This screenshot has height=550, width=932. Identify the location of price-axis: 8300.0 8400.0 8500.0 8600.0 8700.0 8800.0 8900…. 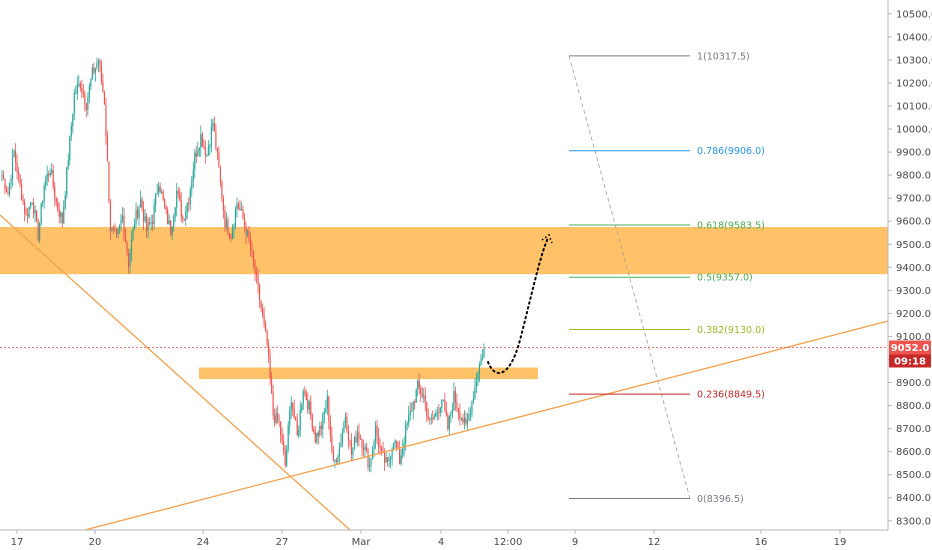
(910, 268).